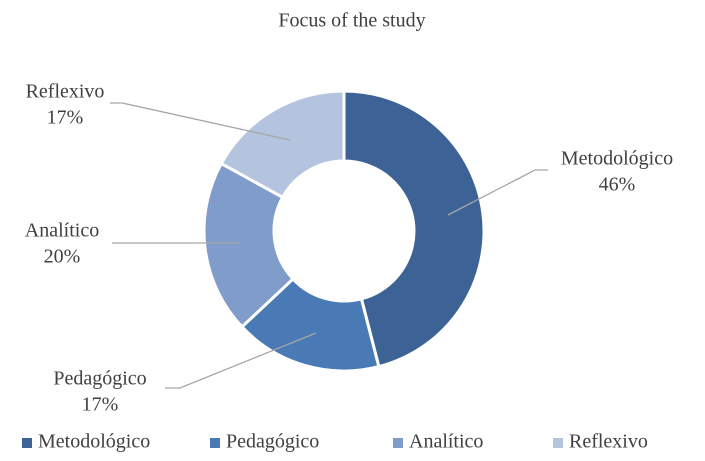  Describe the element at coordinates (99, 379) in the screenshot. I see `data-label-name: Pedagógico` at that location.